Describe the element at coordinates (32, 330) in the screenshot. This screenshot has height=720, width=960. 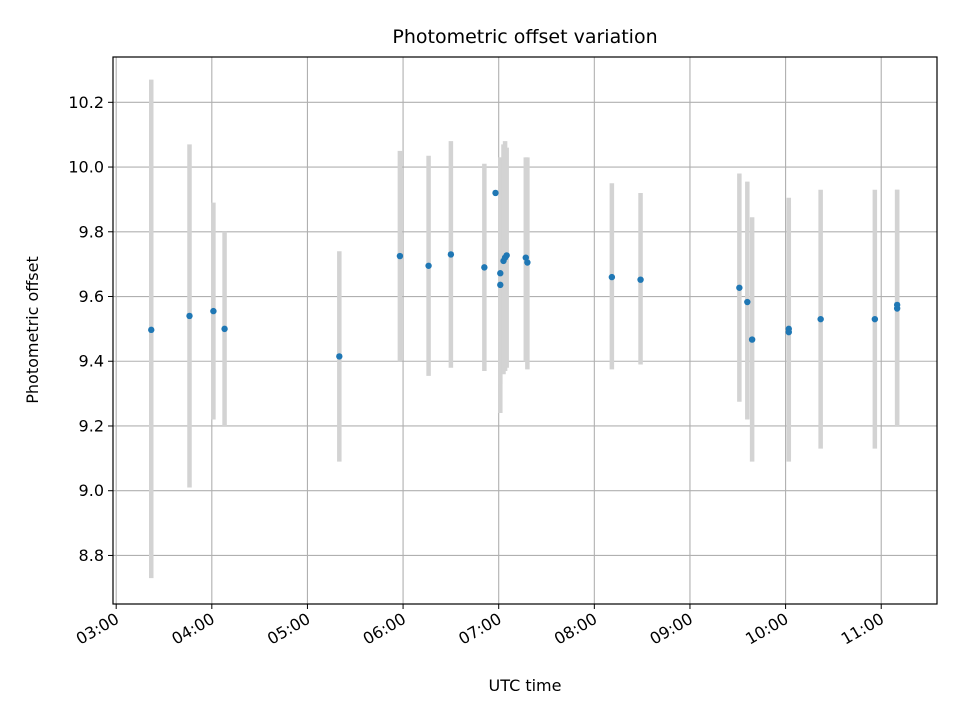
I see `y-axis-label: Photometric offset` at that location.